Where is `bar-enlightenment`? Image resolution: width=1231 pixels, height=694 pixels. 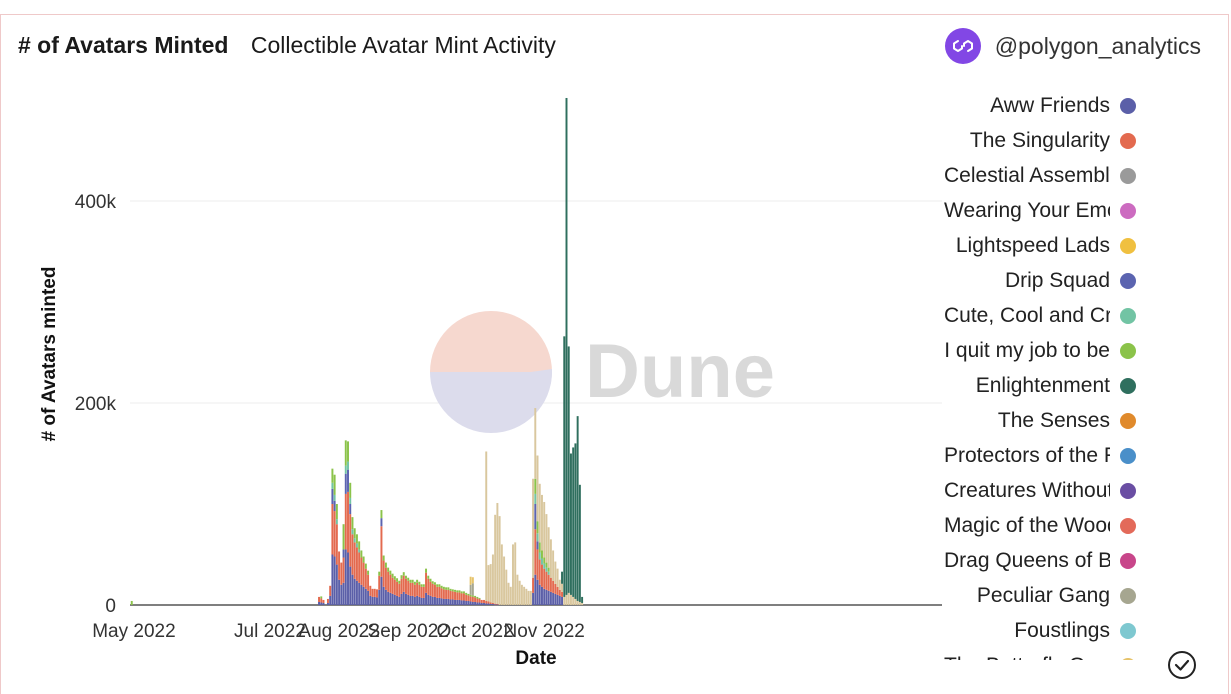 bar-enlightenment is located at coordinates (577, 508).